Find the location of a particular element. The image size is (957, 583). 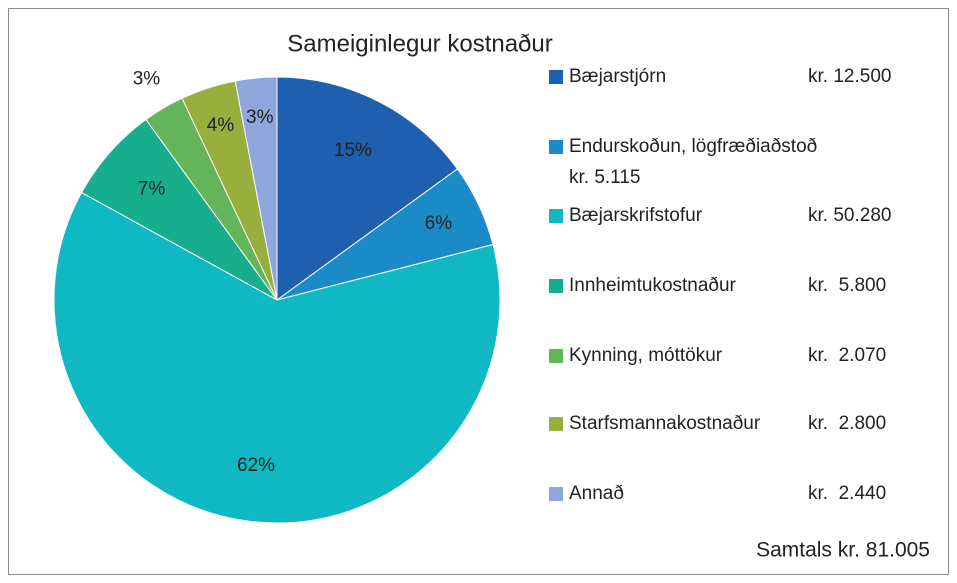

legend-amount: kr. 5.115 is located at coordinates (604, 177).